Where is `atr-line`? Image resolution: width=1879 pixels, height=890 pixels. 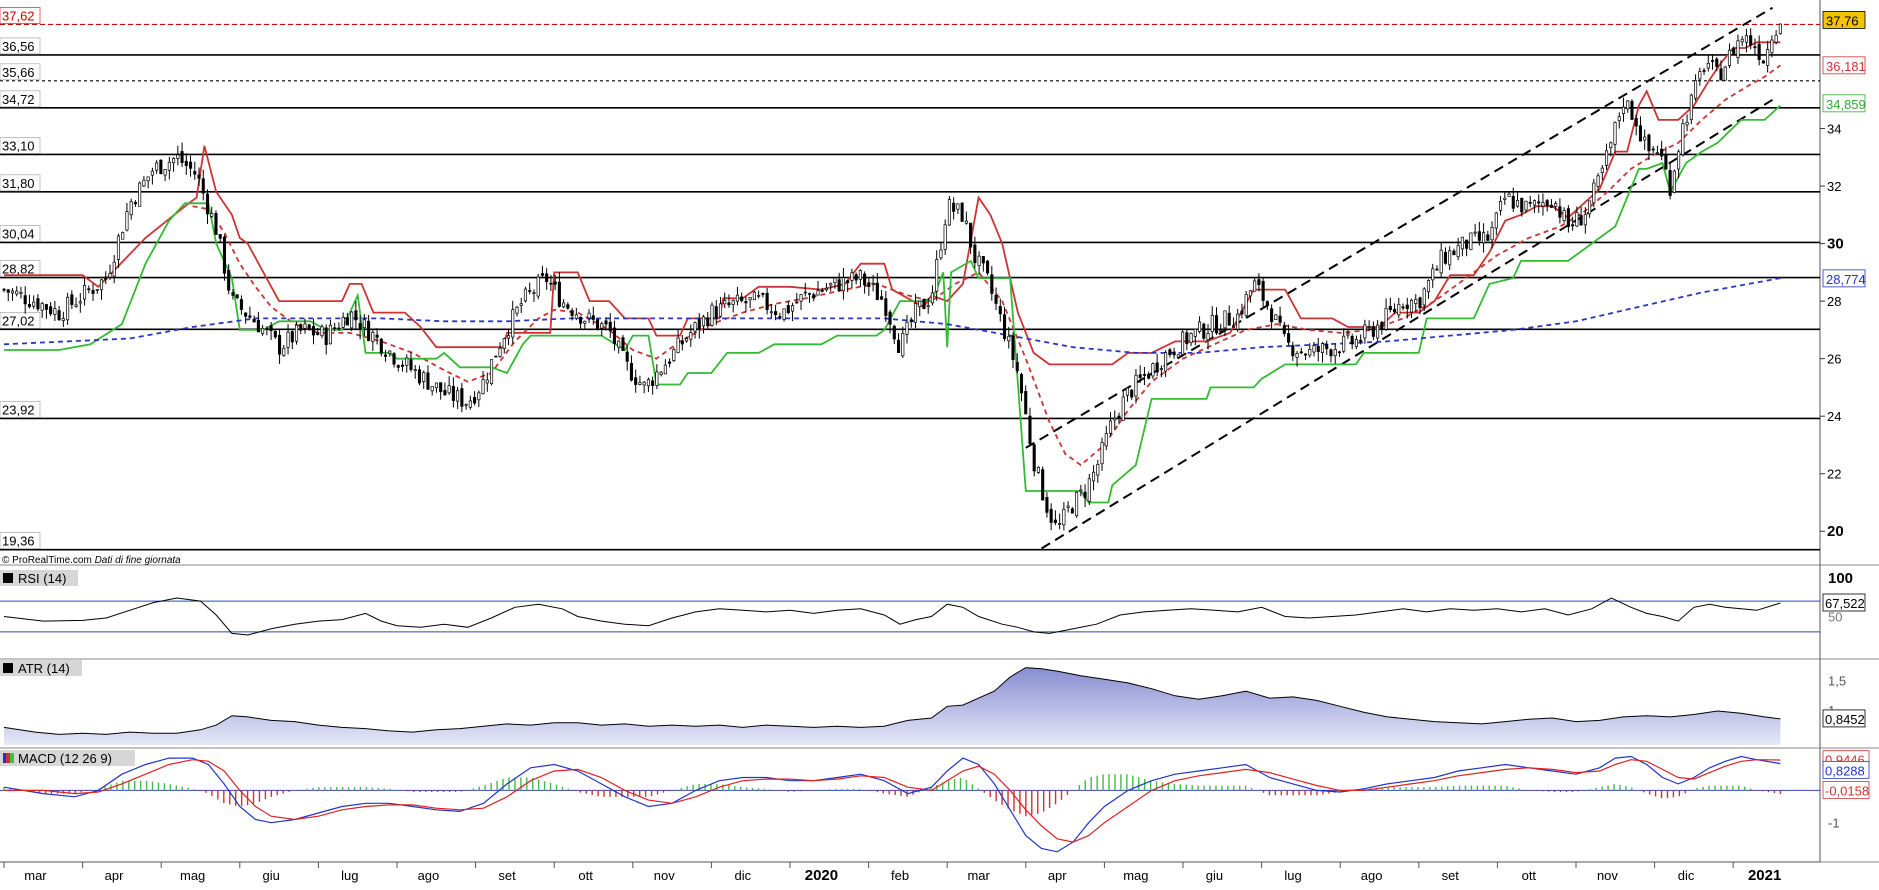 atr-line is located at coordinates (892, 701).